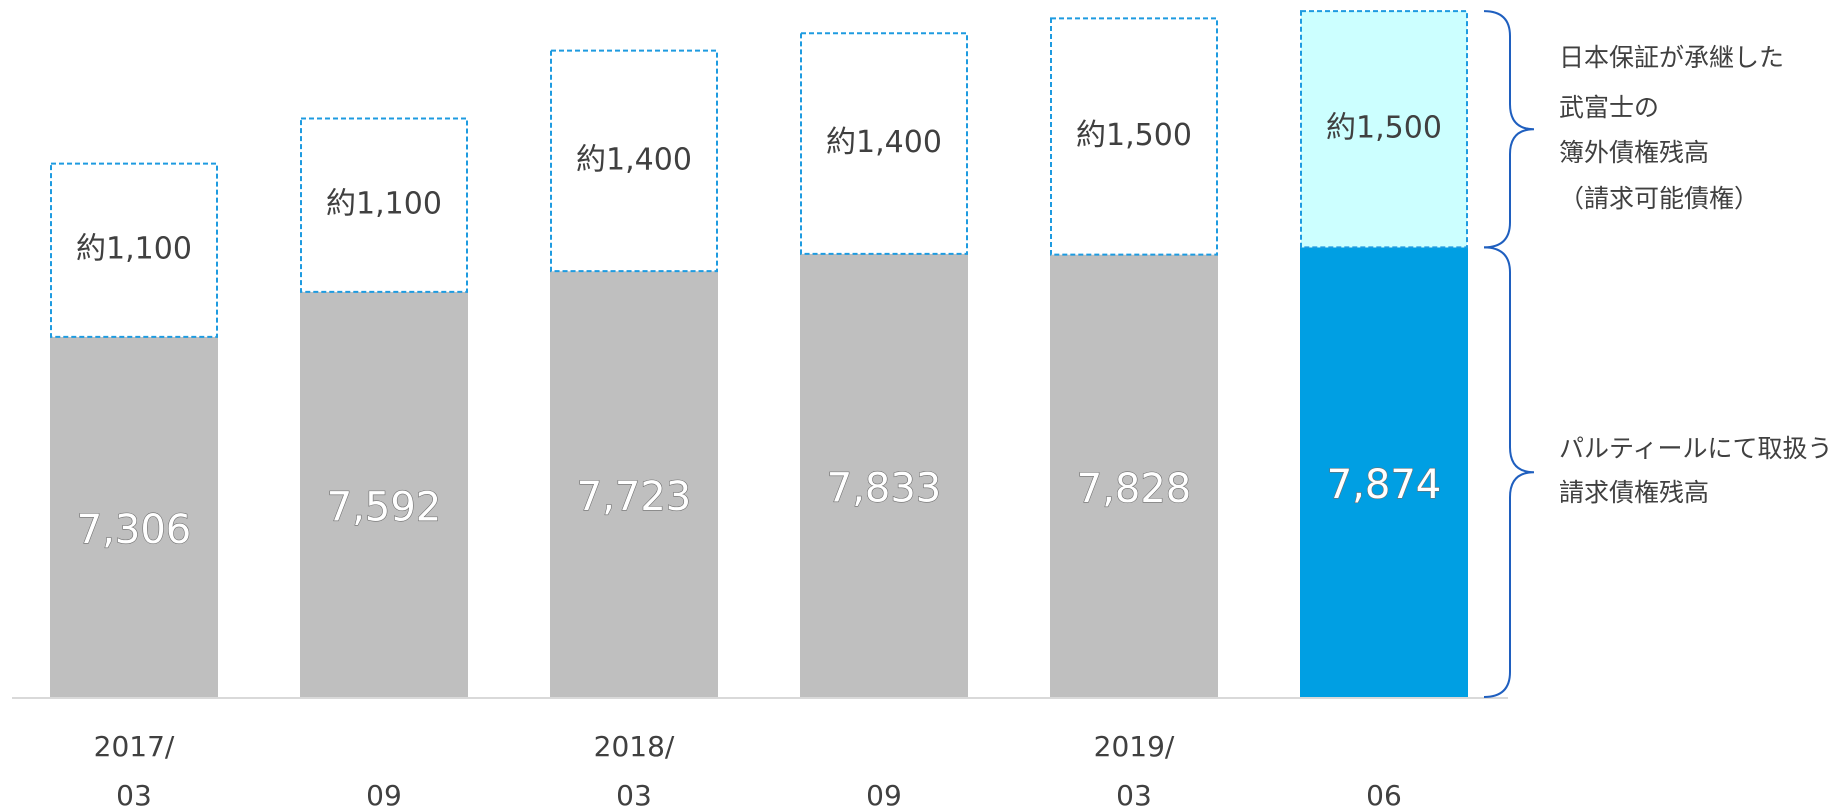 The width and height of the screenshot is (1843, 811). Describe the element at coordinates (384, 507) in the screenshot. I see `data-label: 7,592` at that location.